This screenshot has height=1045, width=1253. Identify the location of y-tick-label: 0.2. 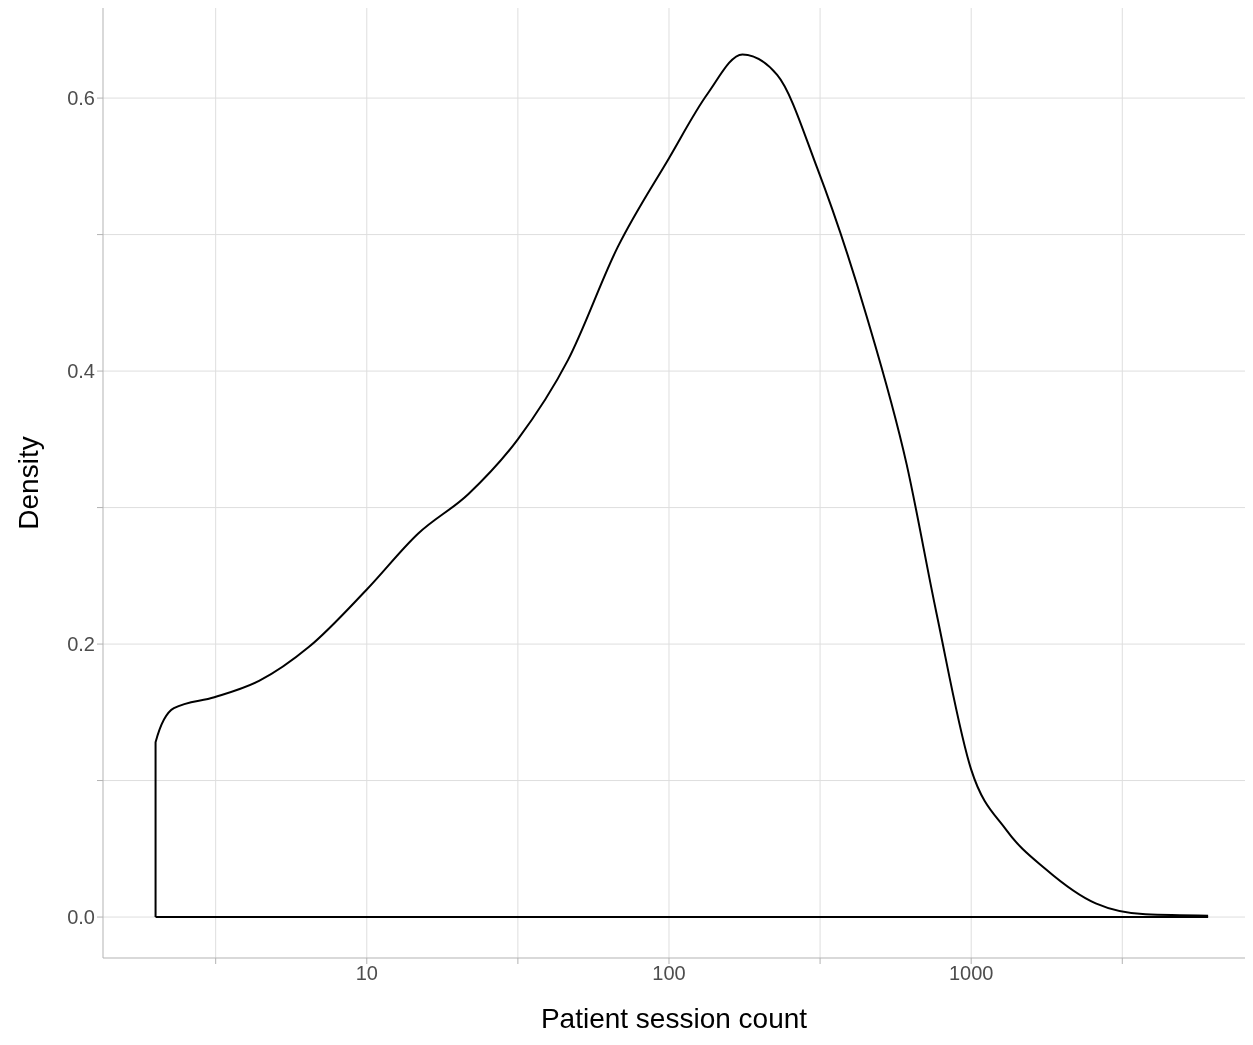
(81, 644).